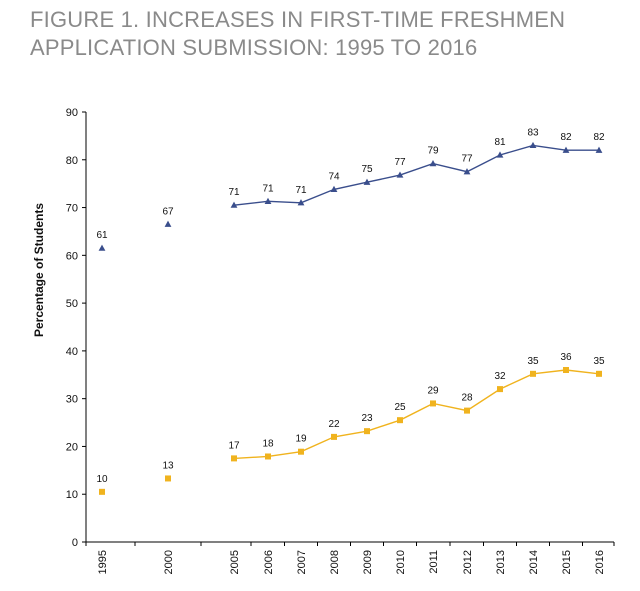  What do you see at coordinates (169, 562) in the screenshot?
I see `x-tick-label: 2000` at bounding box center [169, 562].